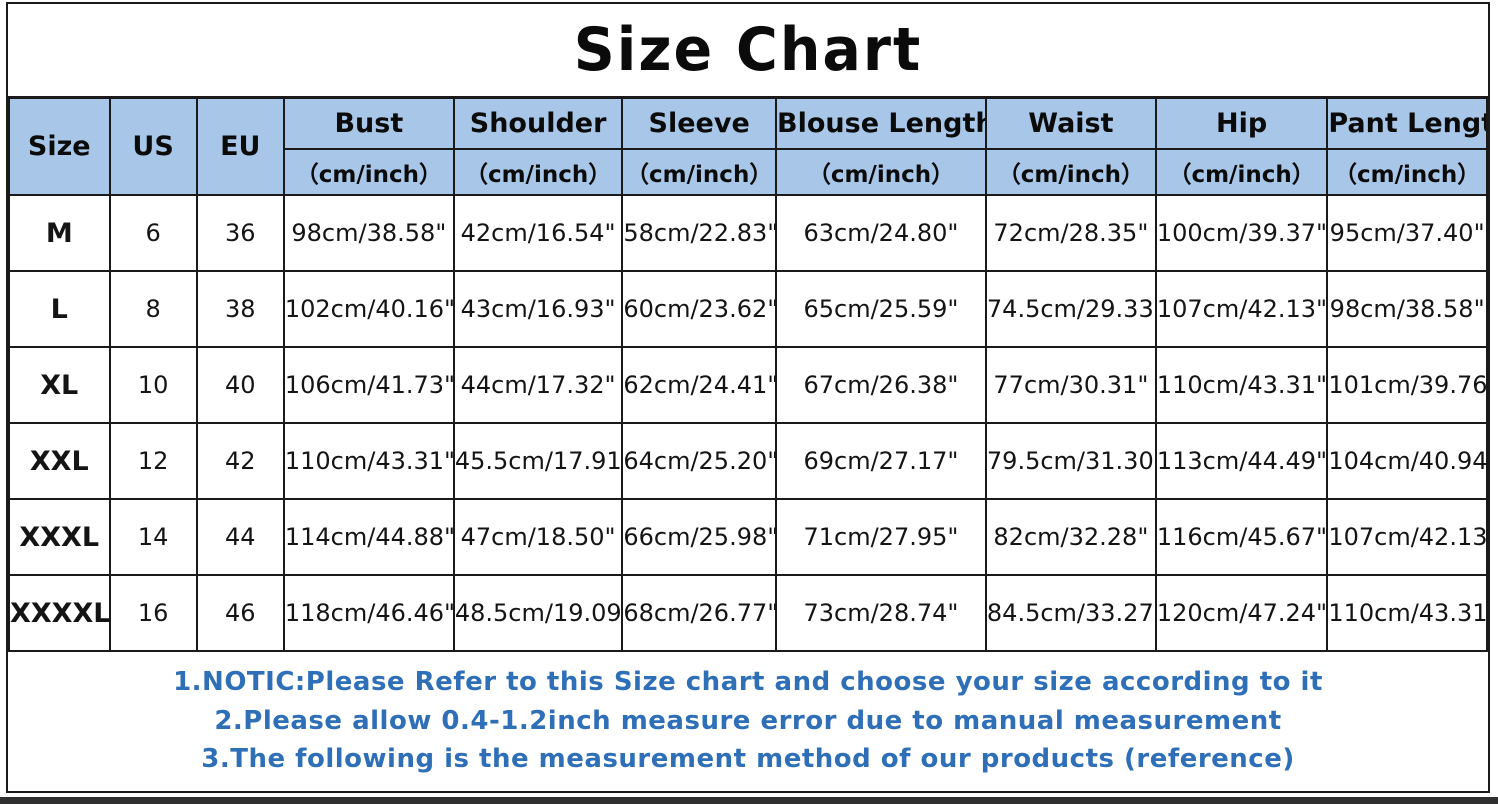  I want to click on cell-shoulder: 42cm/16.54", so click(538, 233).